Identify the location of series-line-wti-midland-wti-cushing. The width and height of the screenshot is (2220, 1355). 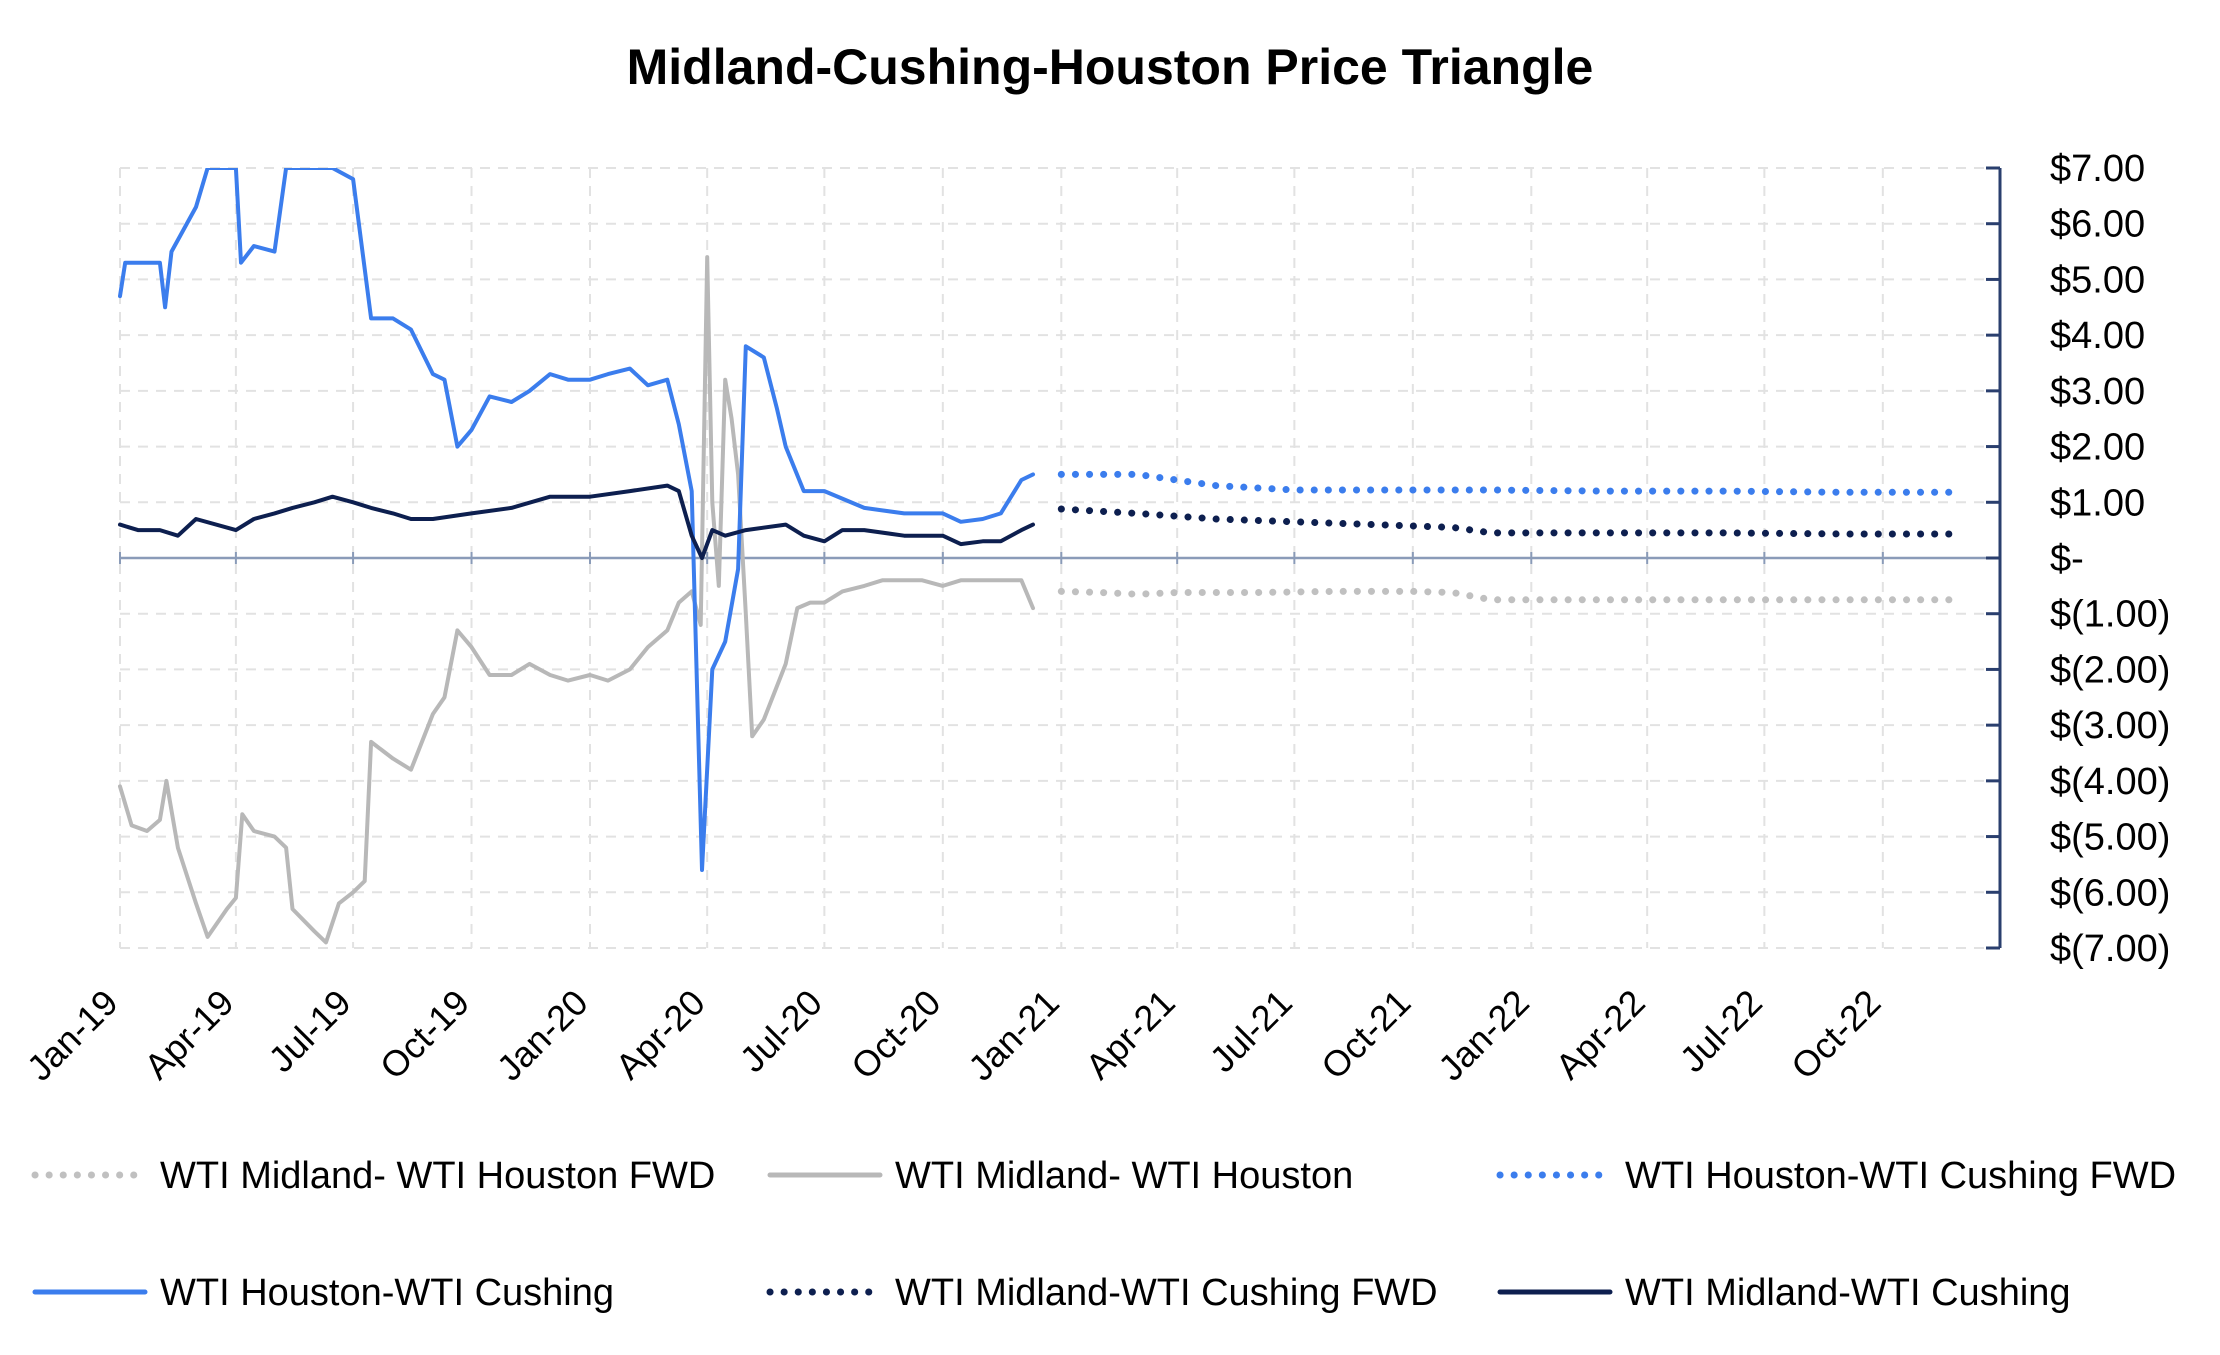
(576, 521).